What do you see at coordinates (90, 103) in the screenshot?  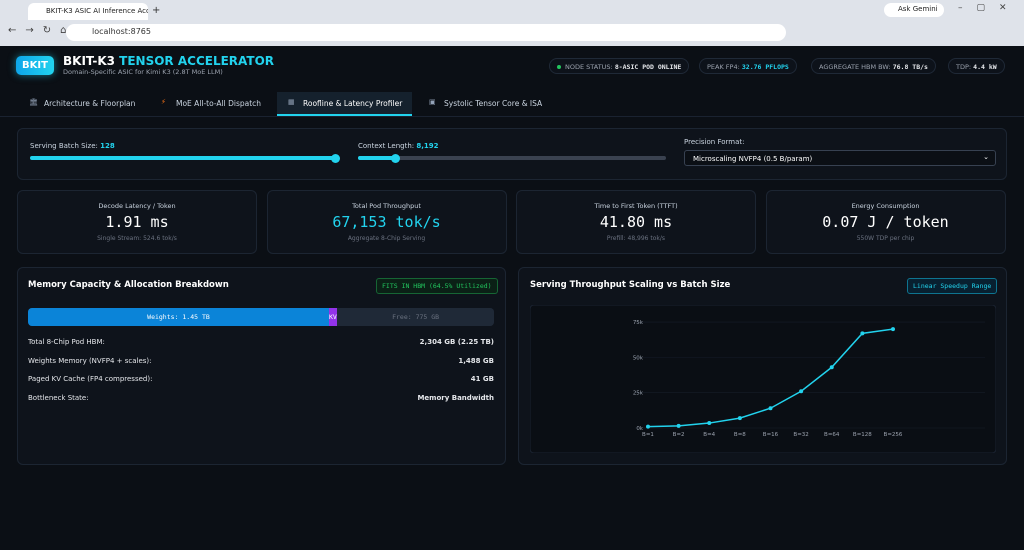 I see `tab-label: Architecture & Floorplan` at bounding box center [90, 103].